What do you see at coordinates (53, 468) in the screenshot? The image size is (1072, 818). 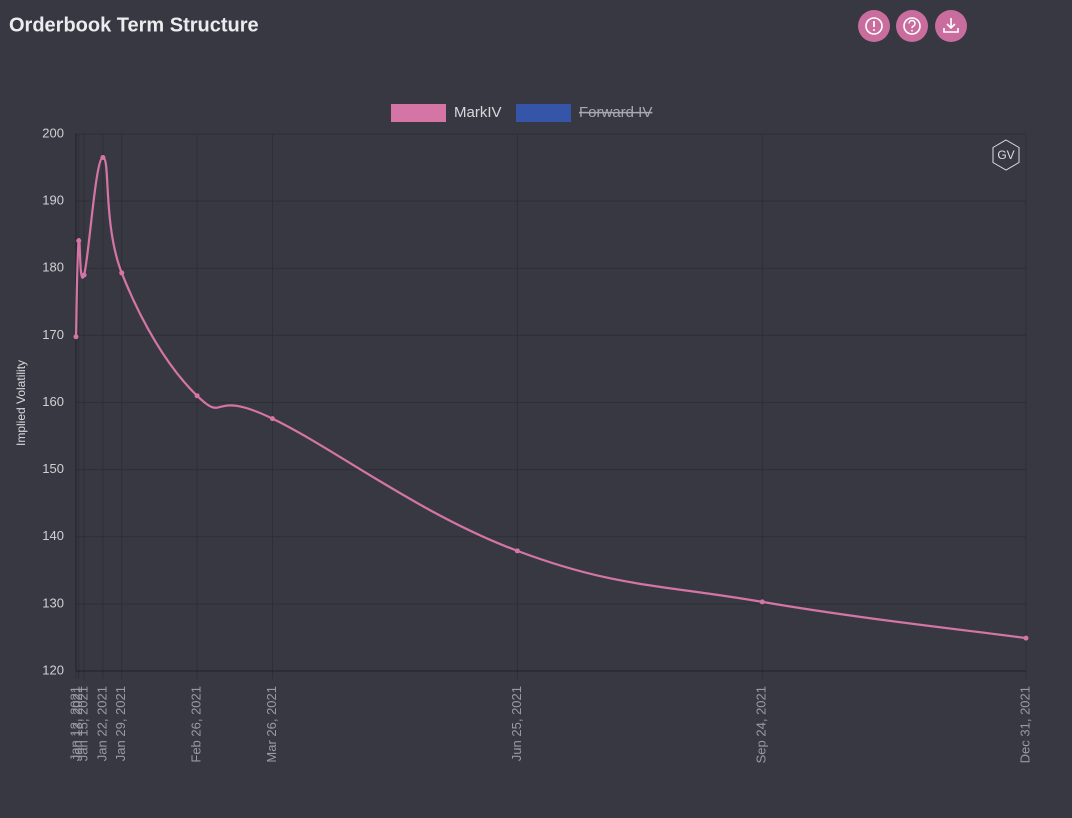 I see `y-tick-label: 150` at bounding box center [53, 468].